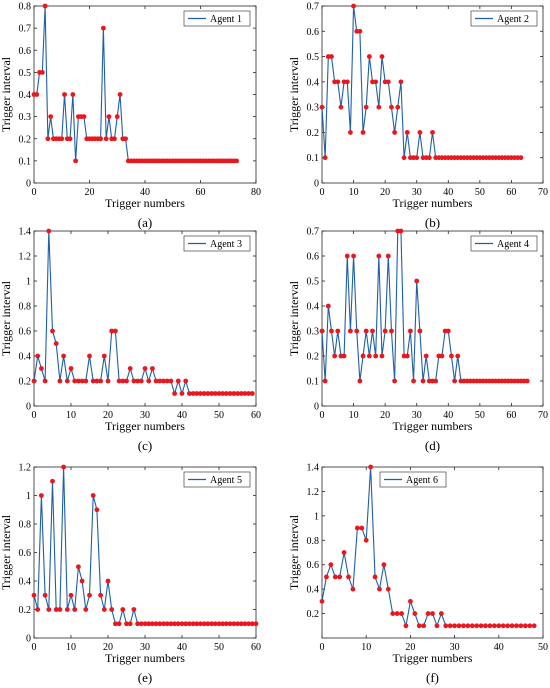 This screenshot has height=688, width=550. What do you see at coordinates (25, 95) in the screenshot?
I see `y-tick-label: 0.4` at bounding box center [25, 95].